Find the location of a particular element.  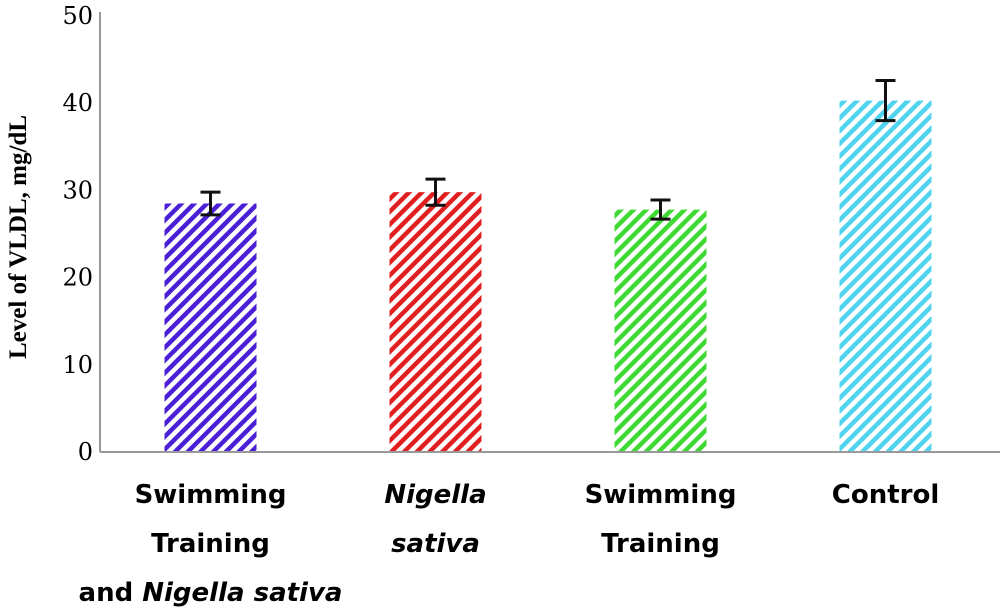

x-tick-label: Control is located at coordinates (885, 495).